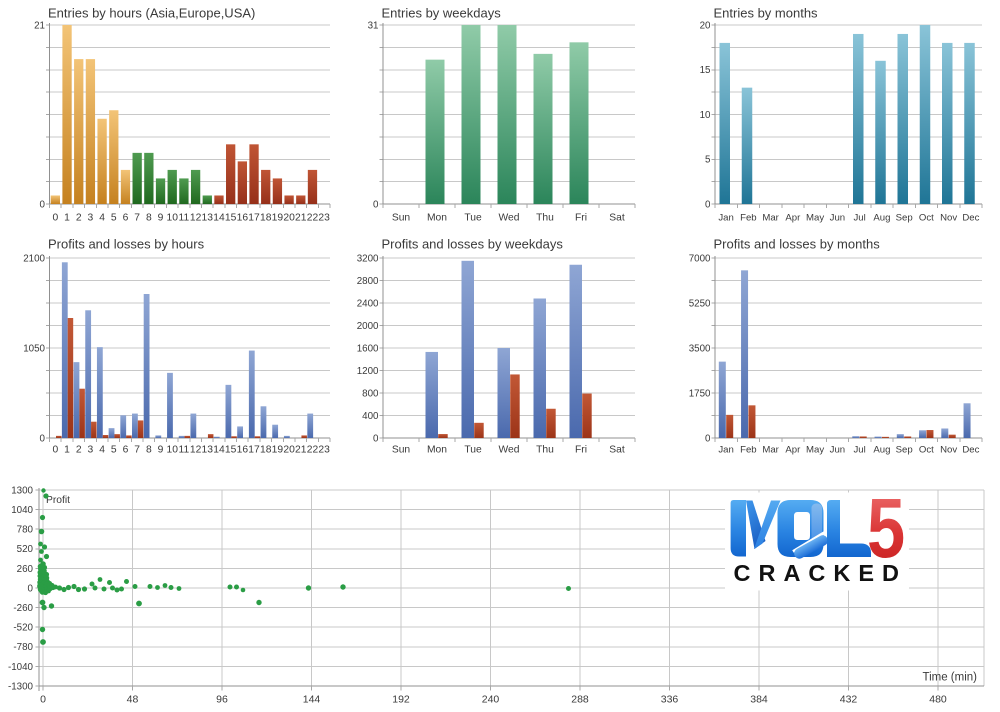 The height and width of the screenshot is (712, 1000). Describe the element at coordinates (25, 569) in the screenshot. I see `svg-text: 260` at that location.